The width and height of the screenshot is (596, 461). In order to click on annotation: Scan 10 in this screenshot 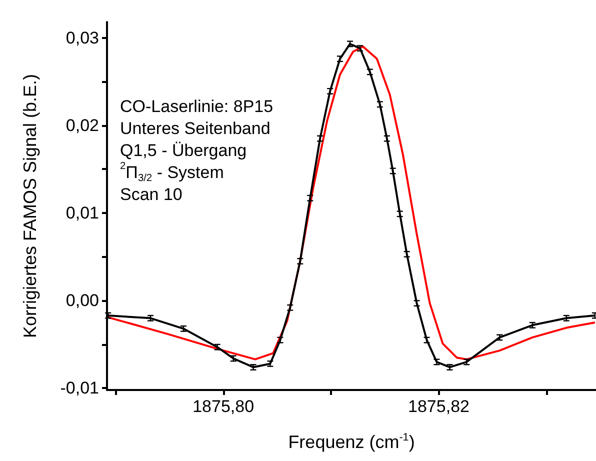, I will do `click(151, 194)`.